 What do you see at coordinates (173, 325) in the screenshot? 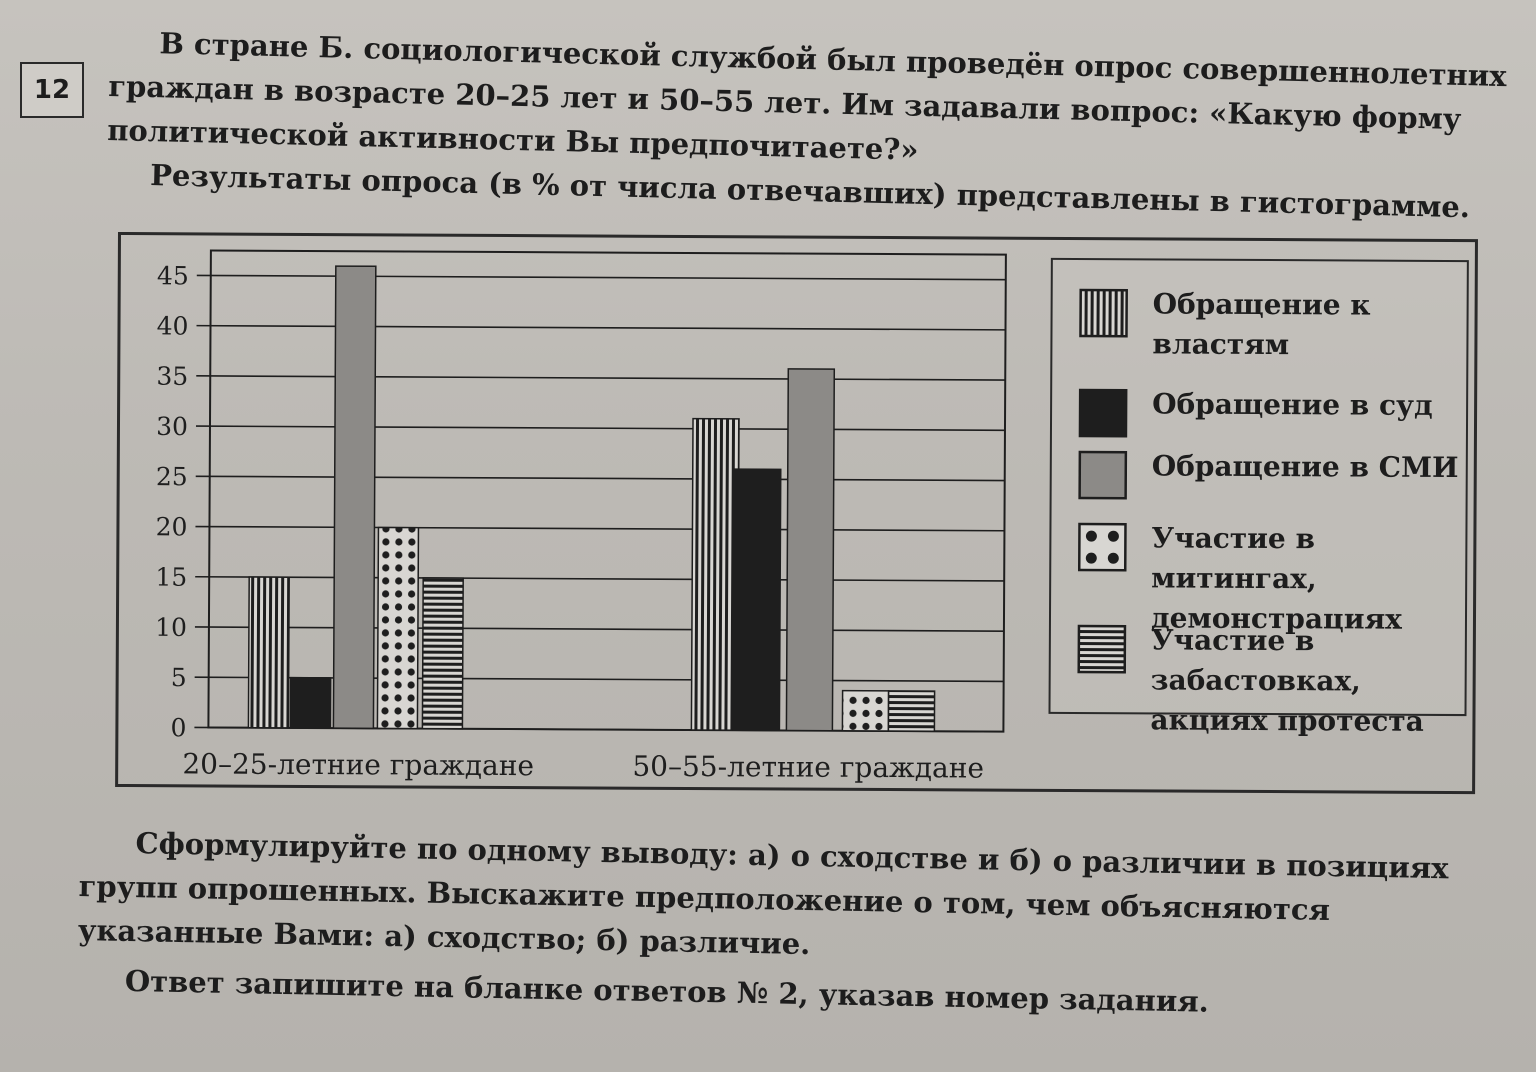
I see `y-tick-label: 40` at bounding box center [173, 325].